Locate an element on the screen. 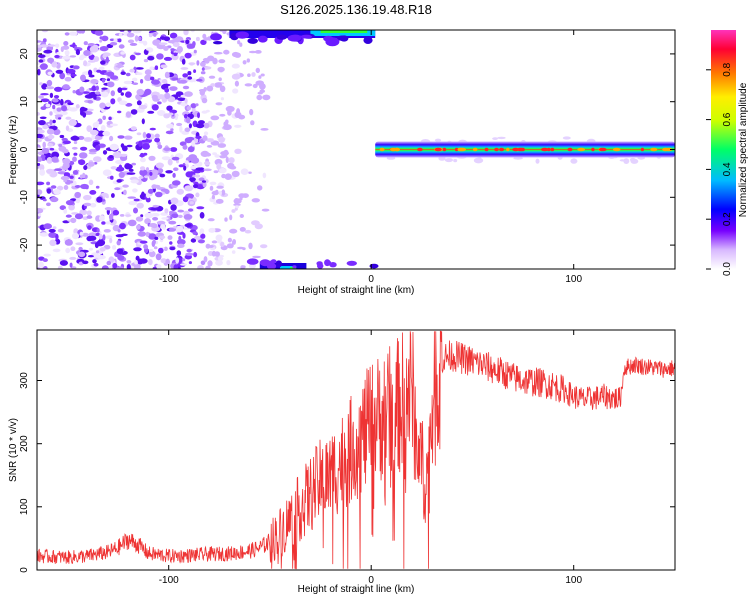 The width and height of the screenshot is (750, 600). y-tick-label: -10 is located at coordinates (24, 197).